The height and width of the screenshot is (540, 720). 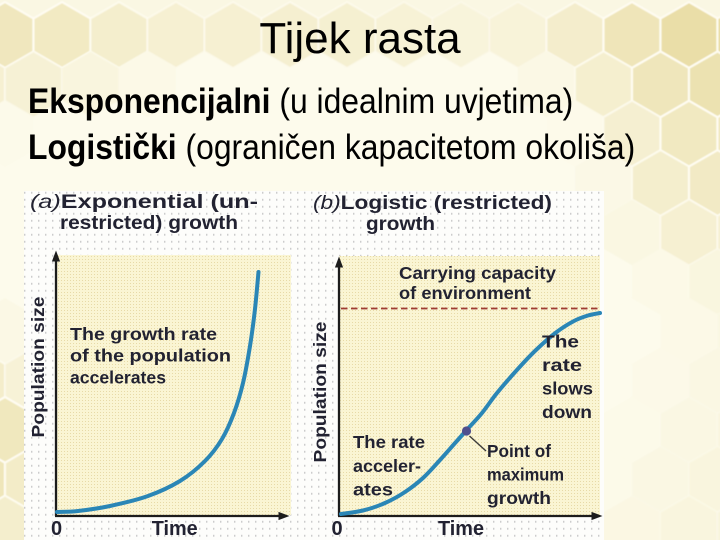 What do you see at coordinates (118, 378) in the screenshot?
I see `svg-text: accelerates` at bounding box center [118, 378].